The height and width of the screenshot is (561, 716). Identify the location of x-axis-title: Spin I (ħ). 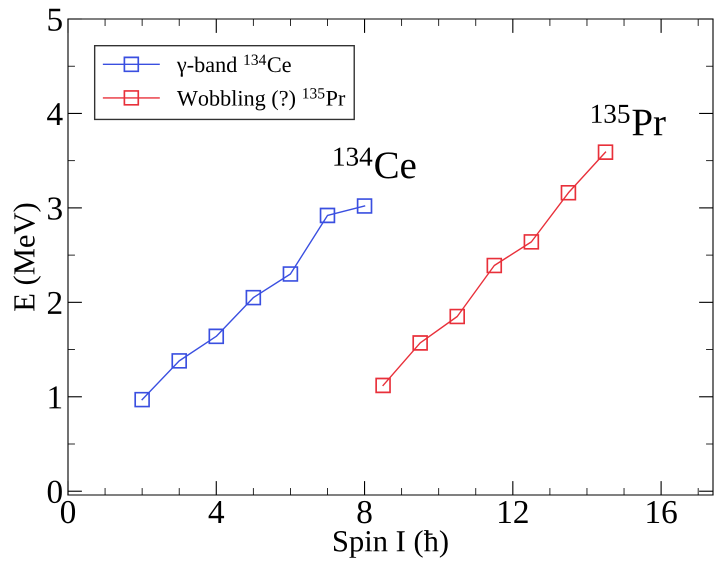
(391, 544).